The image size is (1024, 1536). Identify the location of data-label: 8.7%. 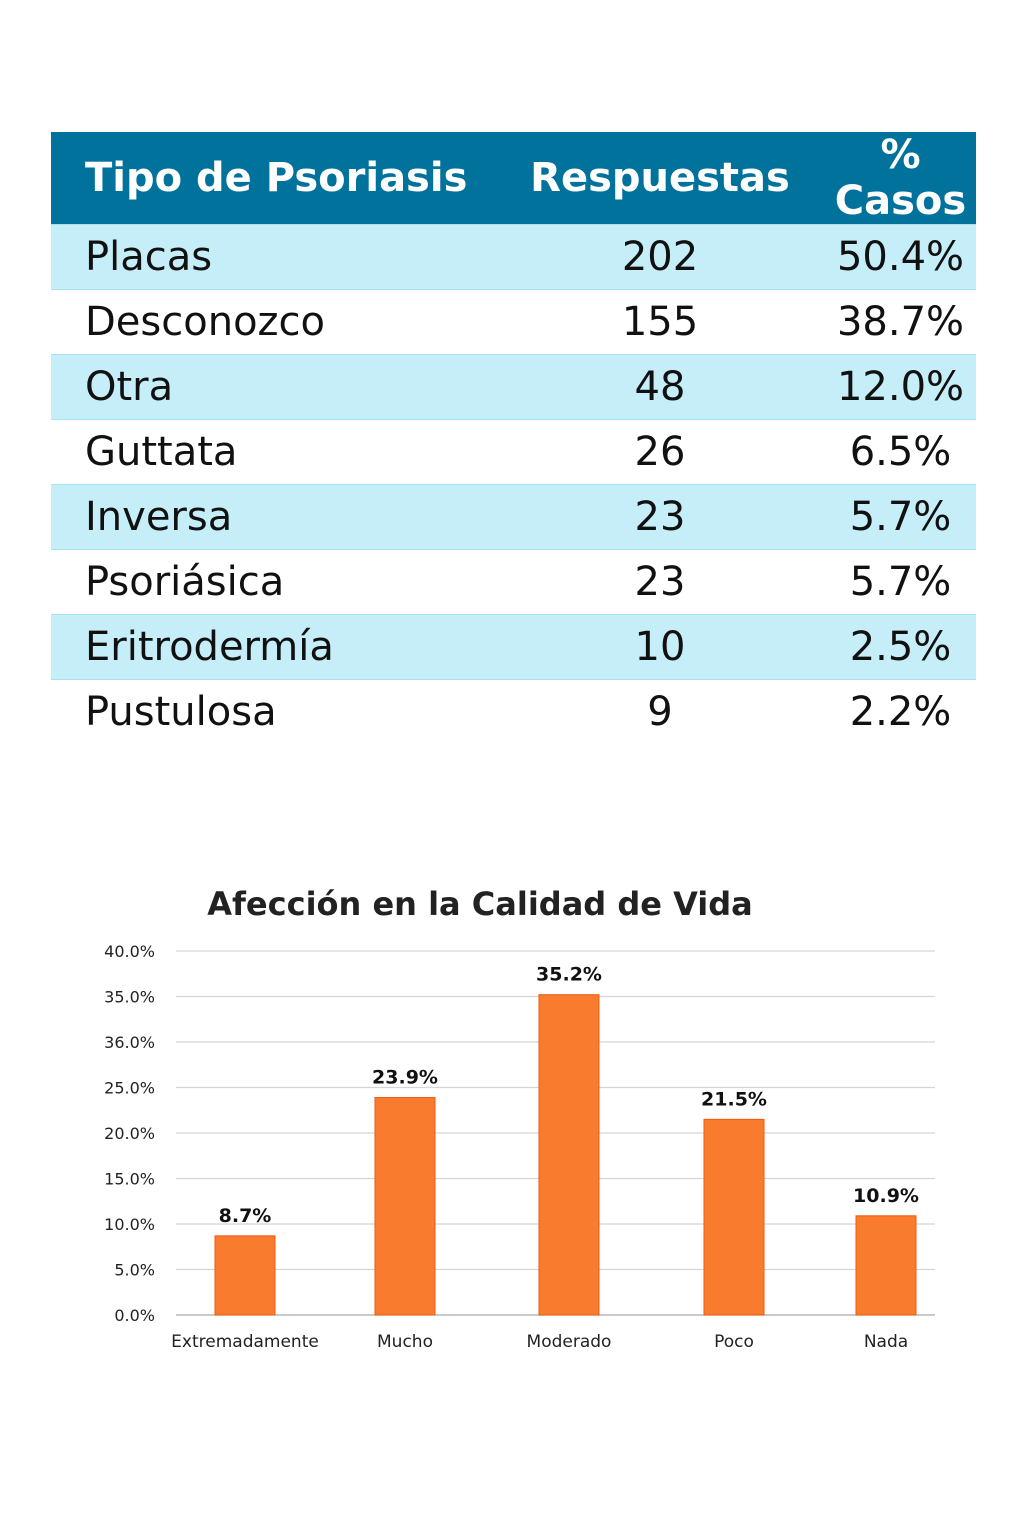
(245, 1216).